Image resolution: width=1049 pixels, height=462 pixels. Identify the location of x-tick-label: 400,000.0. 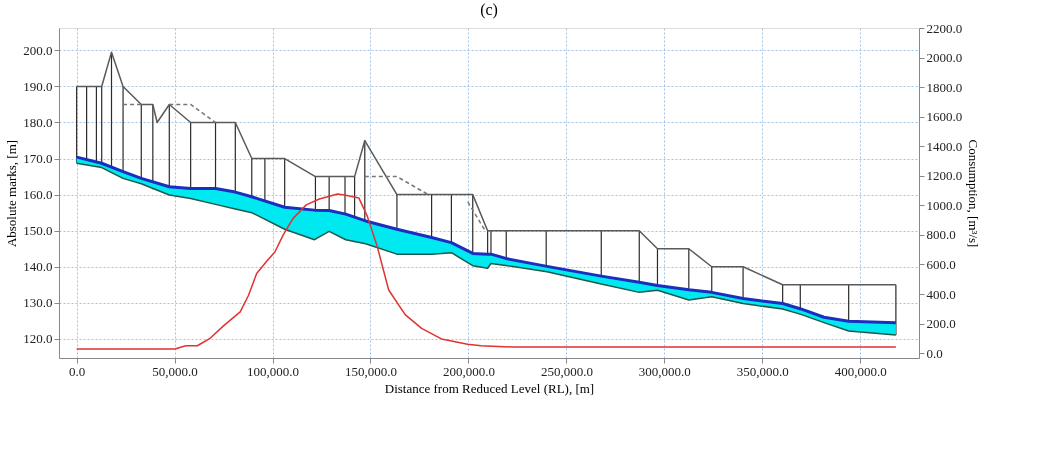
(860, 371).